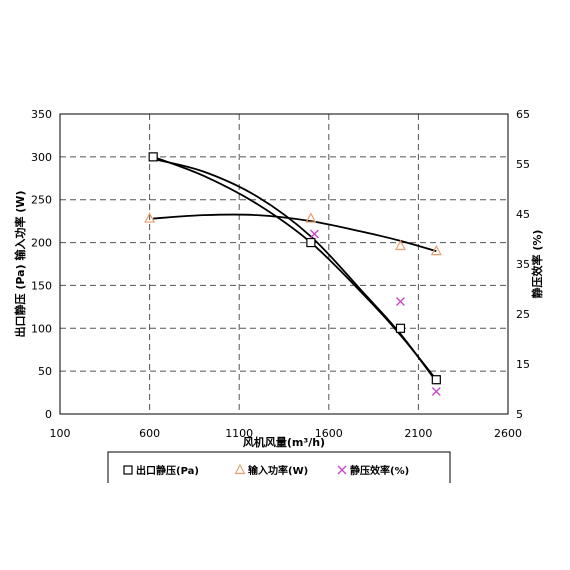  Describe the element at coordinates (537, 264) in the screenshot. I see `y-right-axis-title: 静压效率 (%)` at that location.